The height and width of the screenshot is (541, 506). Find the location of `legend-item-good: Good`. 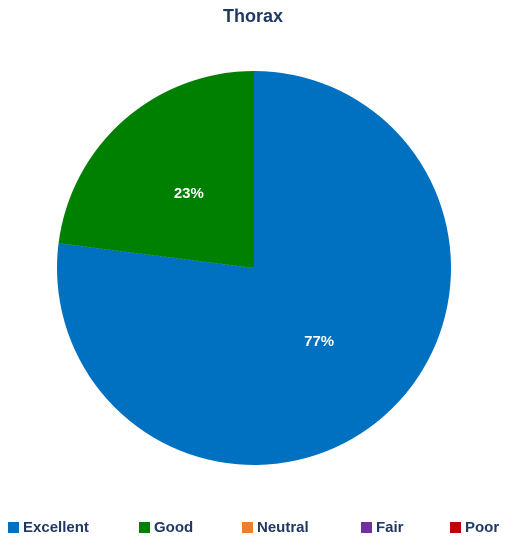

legend-item-good: Good is located at coordinates (166, 527).